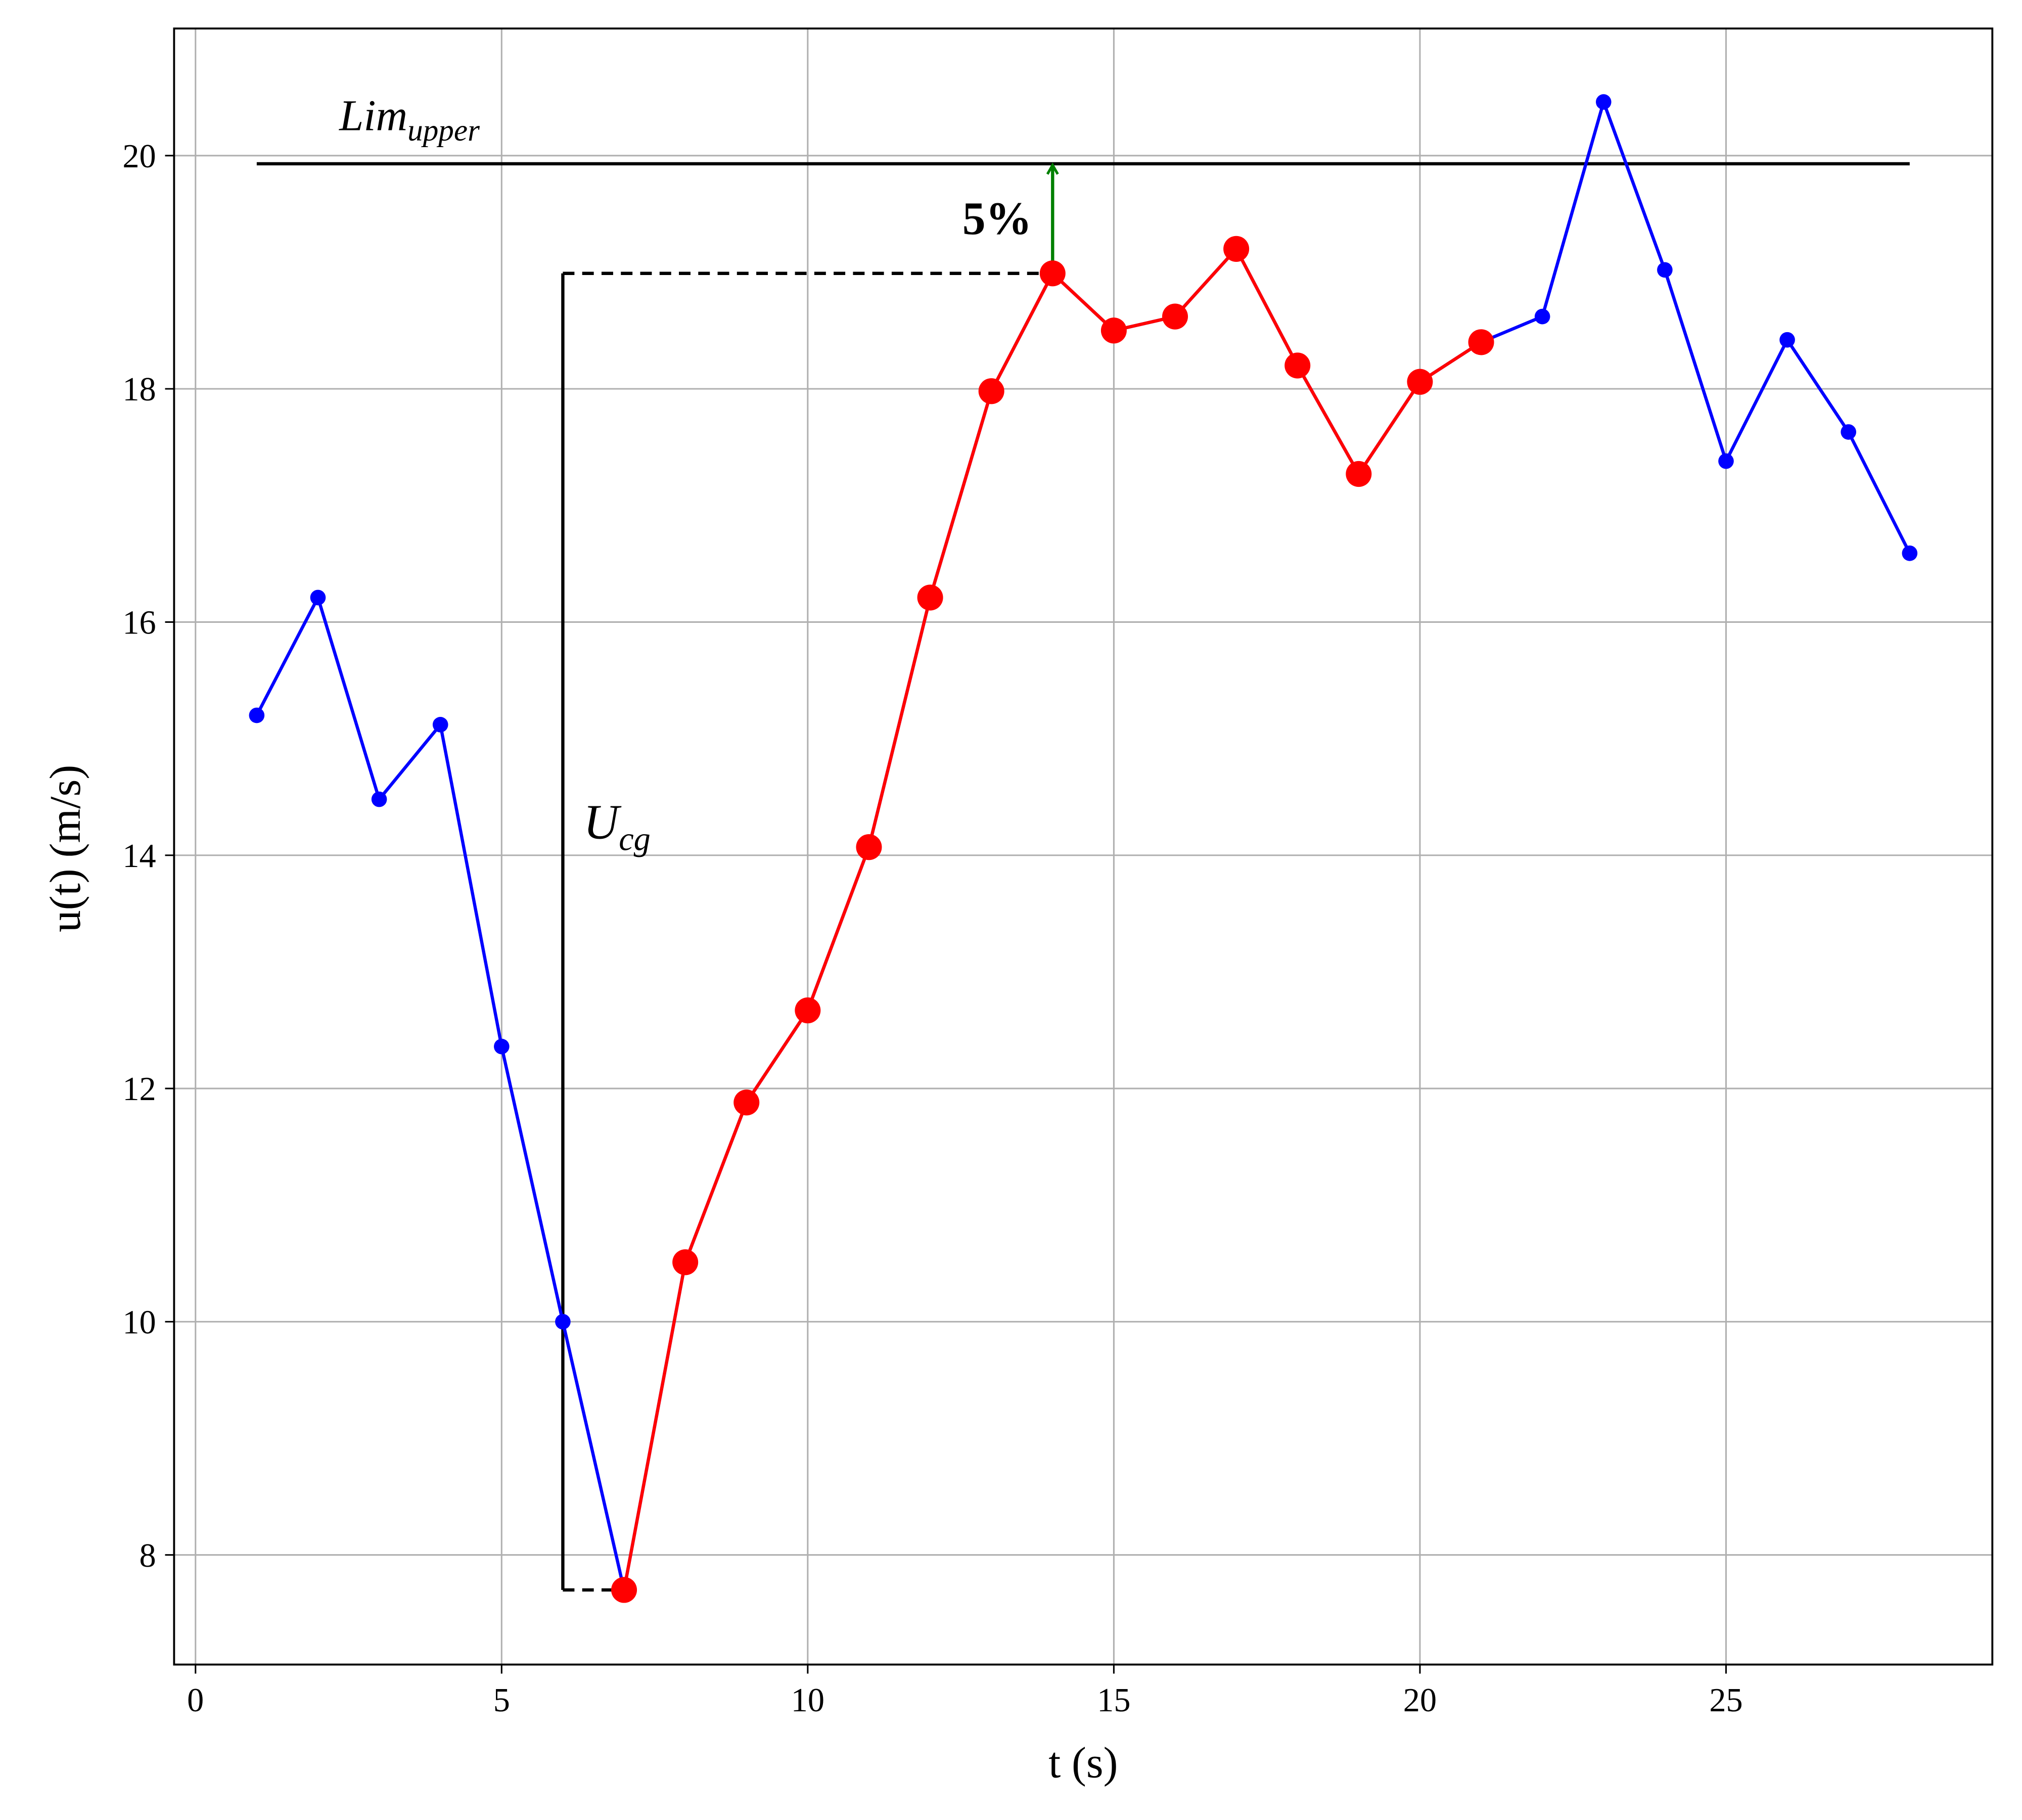 This screenshot has width=2022, height=1820. I want to click on upper-limit-label: Limupper, so click(409, 119).